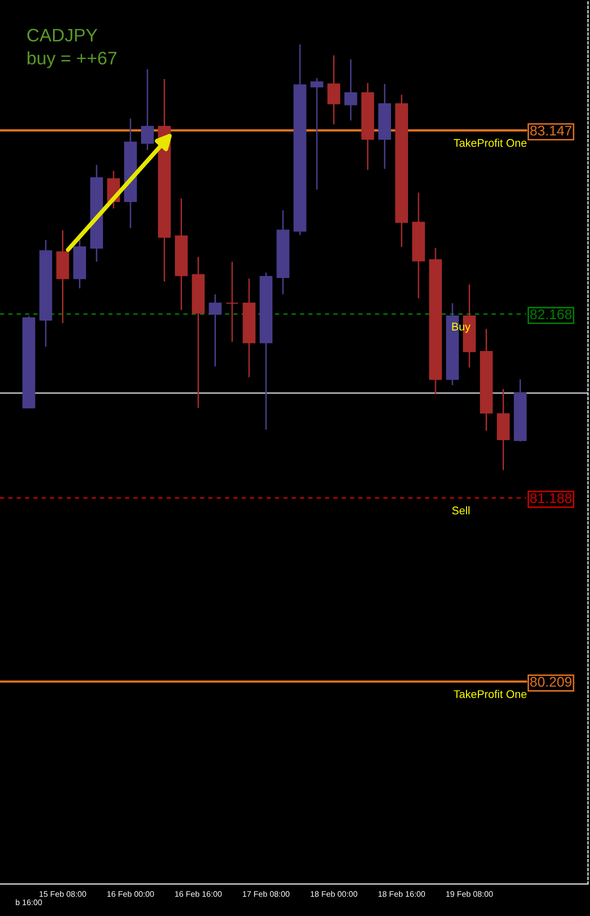 The height and width of the screenshot is (916, 590). Describe the element at coordinates (198, 893) in the screenshot. I see `x-tick-label: 16 Feb 16:00` at that location.